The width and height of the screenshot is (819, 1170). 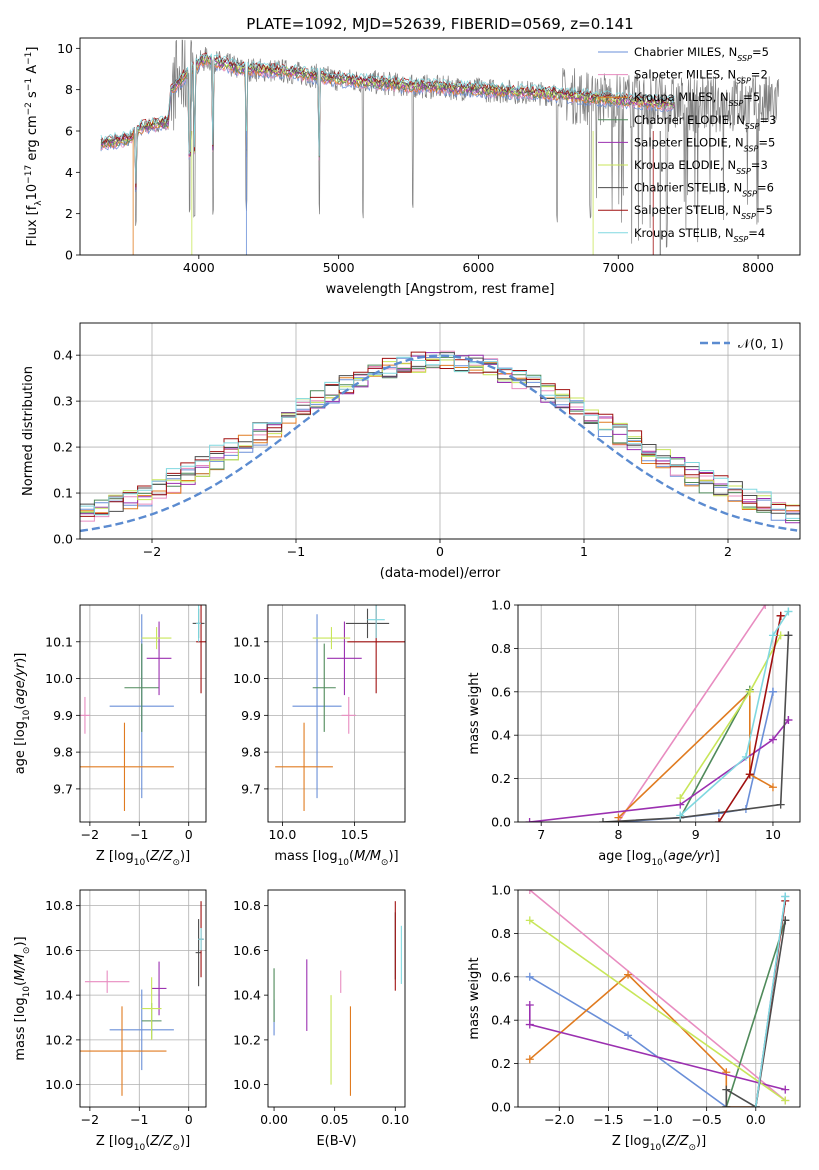 I want to click on legend-entry: Kroupa ELODIE, NSSP=3, so click(x=701, y=167).